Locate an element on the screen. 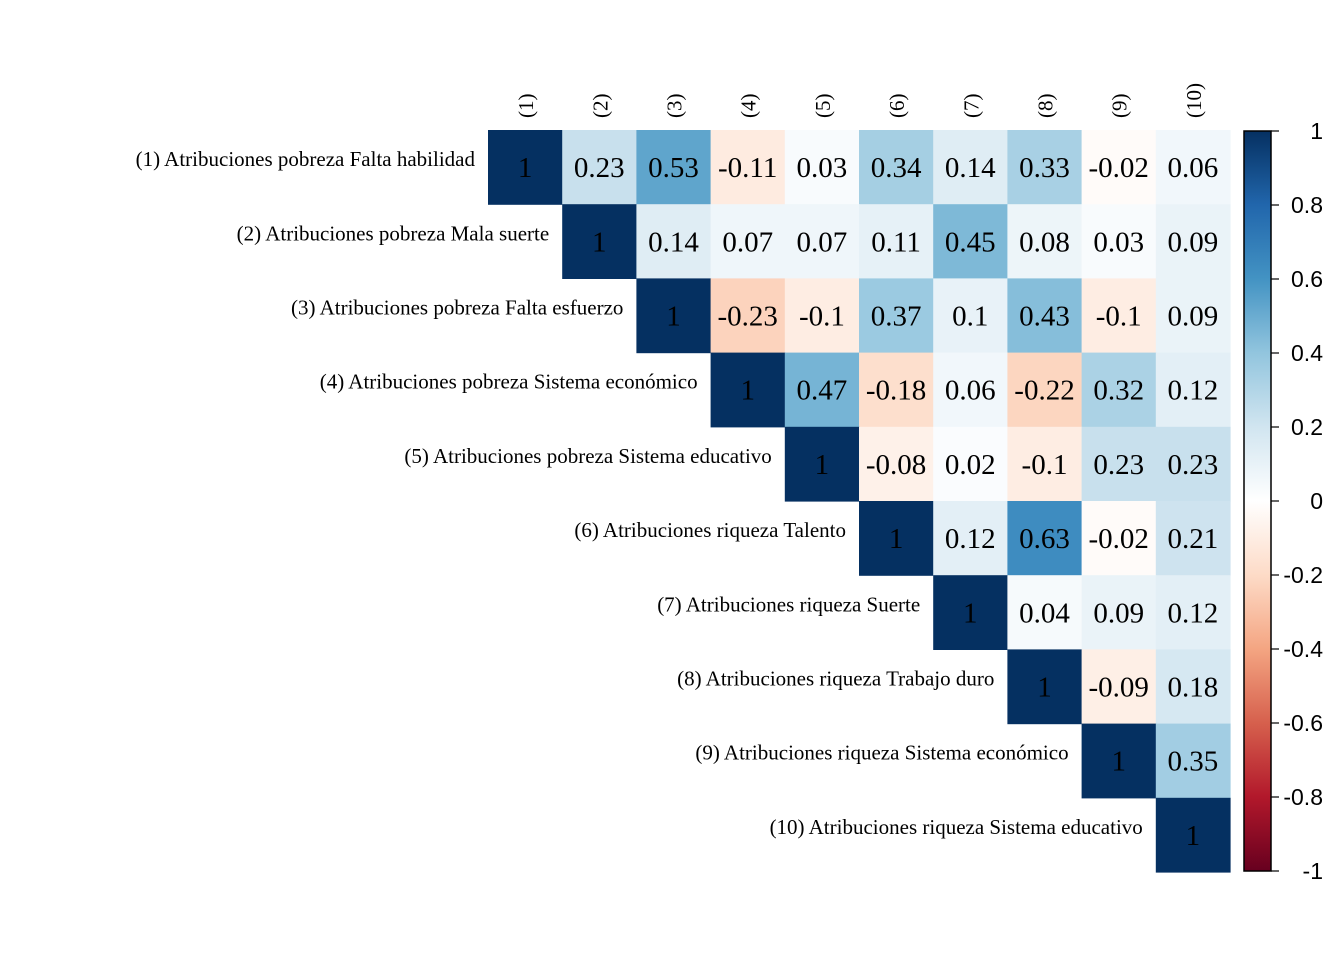 Image resolution: width=1344 pixels, height=960 pixels. legend-tick-label-8: -0.4 is located at coordinates (1303, 649).